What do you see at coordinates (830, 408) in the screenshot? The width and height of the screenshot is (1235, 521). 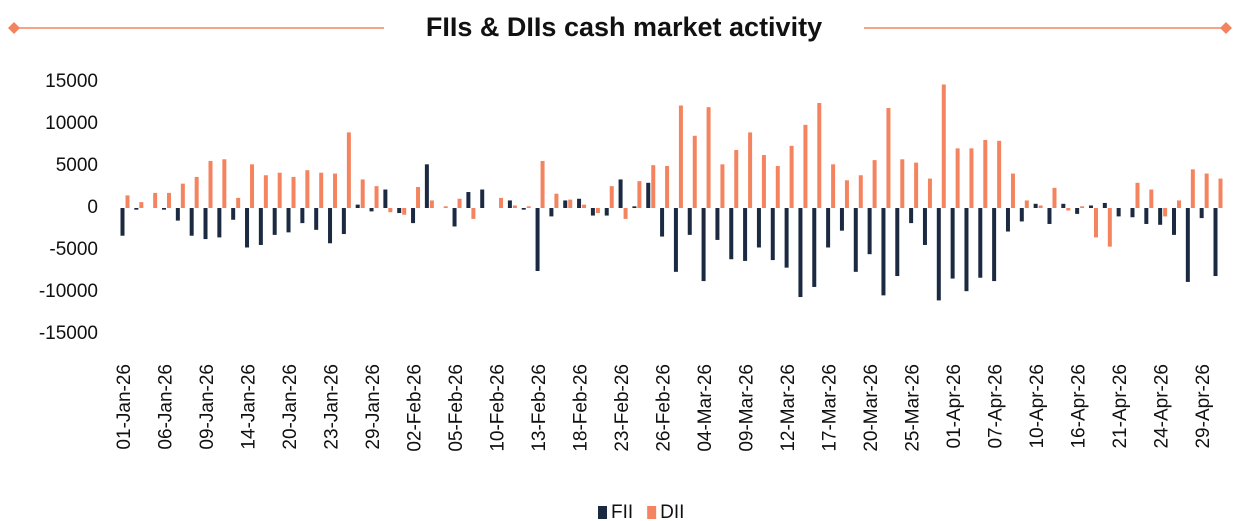 I see `x-tick-label: 17-Mar-26` at bounding box center [830, 408].